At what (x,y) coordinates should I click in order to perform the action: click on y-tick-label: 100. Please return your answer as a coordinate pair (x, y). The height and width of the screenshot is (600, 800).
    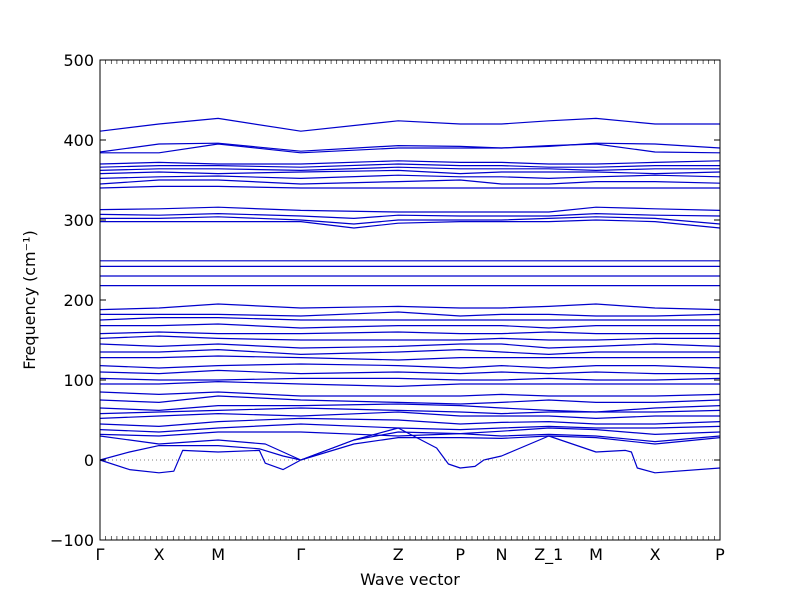
    Looking at the image, I should click on (78, 380).